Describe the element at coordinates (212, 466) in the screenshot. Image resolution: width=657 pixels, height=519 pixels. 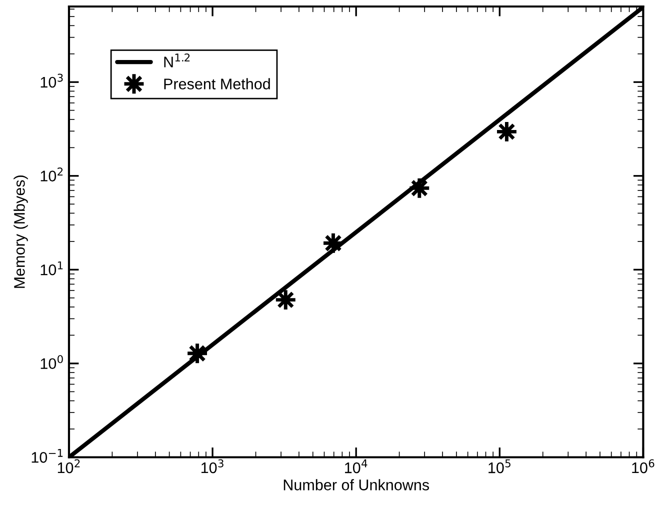
I see `x-tick-label: 10$^{3}$` at that location.